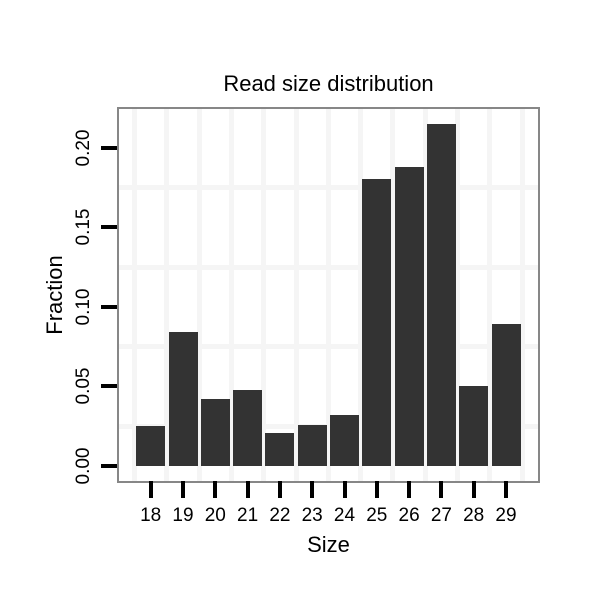  I want to click on y-tick-label: 0.05, so click(83, 386).